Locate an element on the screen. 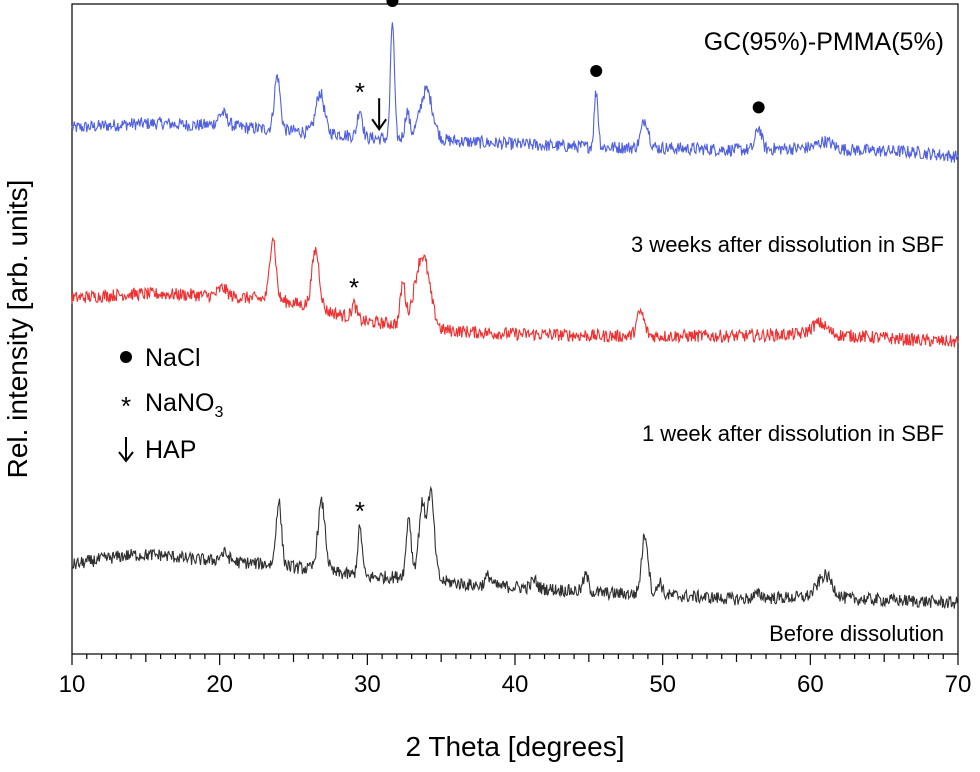  legend-entry-nacl: NaCl is located at coordinates (160, 358).